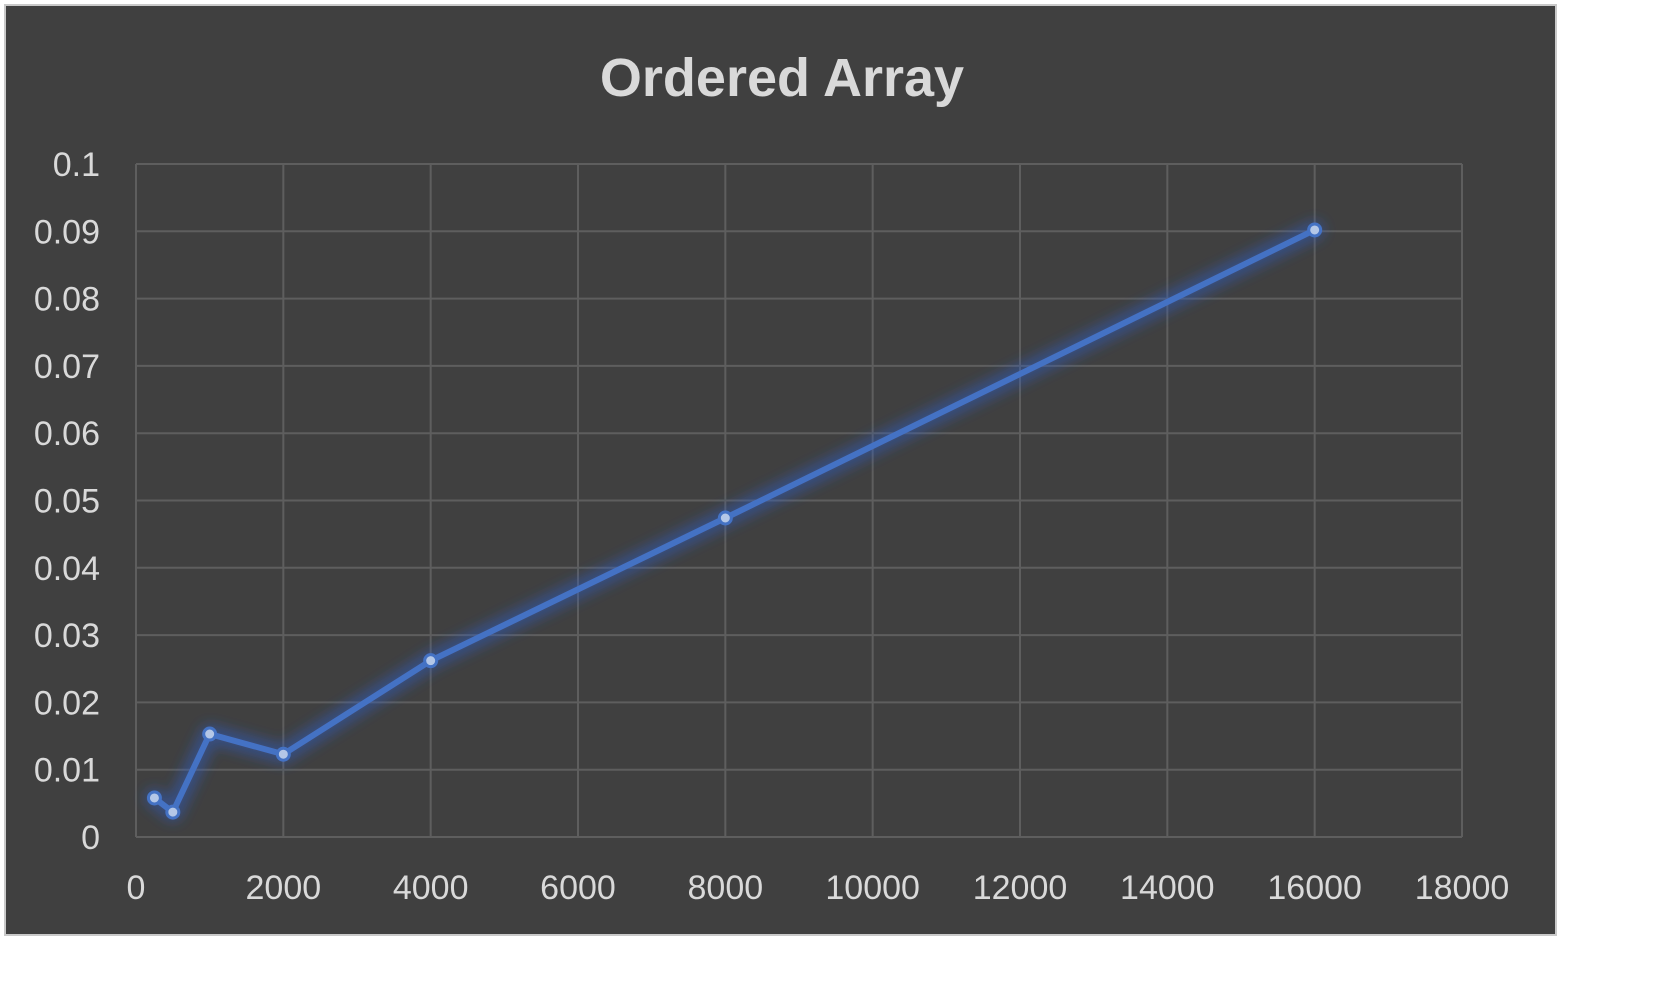  Describe the element at coordinates (872, 888) in the screenshot. I see `x-tick-label: 10000` at that location.